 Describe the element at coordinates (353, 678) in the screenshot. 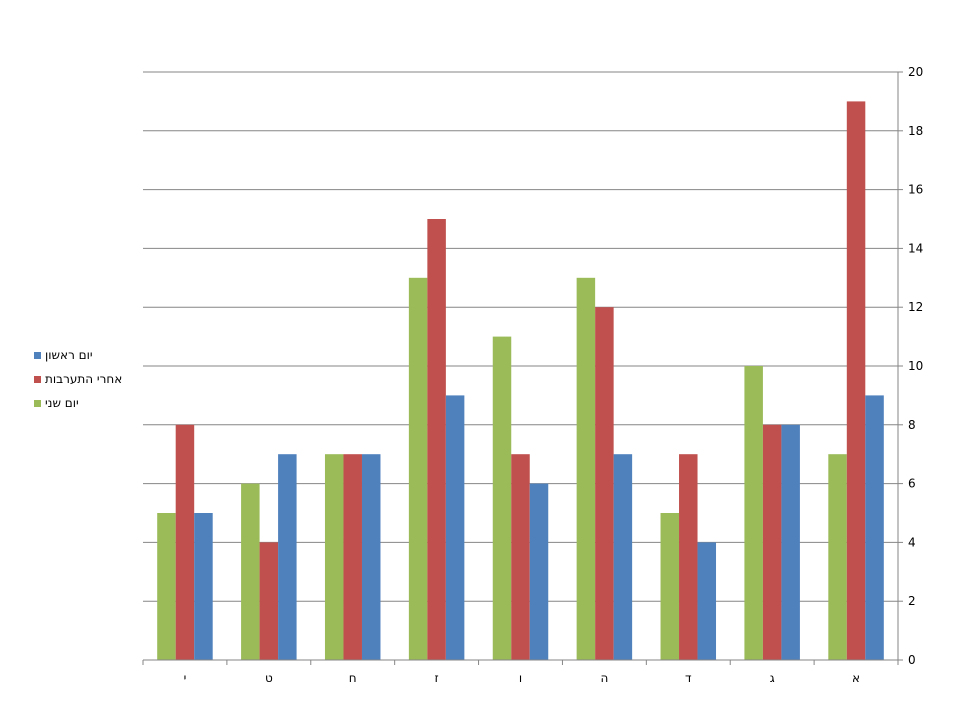

I see `x-tick-label: ח` at that location.